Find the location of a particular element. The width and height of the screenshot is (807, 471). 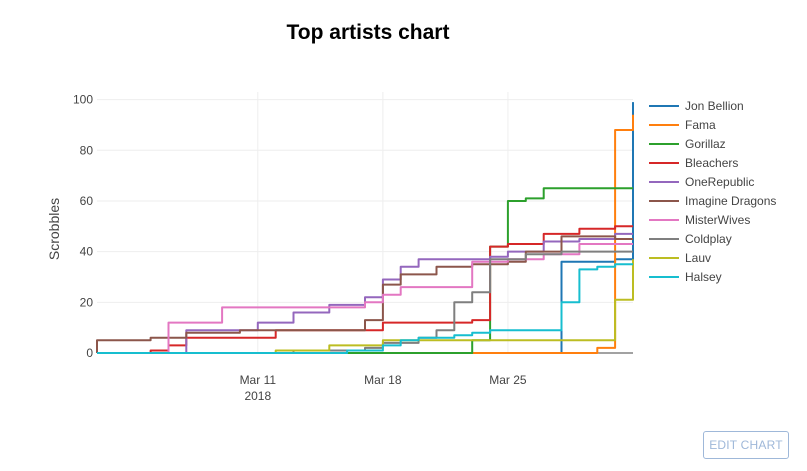

legend-label: MisterWives is located at coordinates (717, 220).